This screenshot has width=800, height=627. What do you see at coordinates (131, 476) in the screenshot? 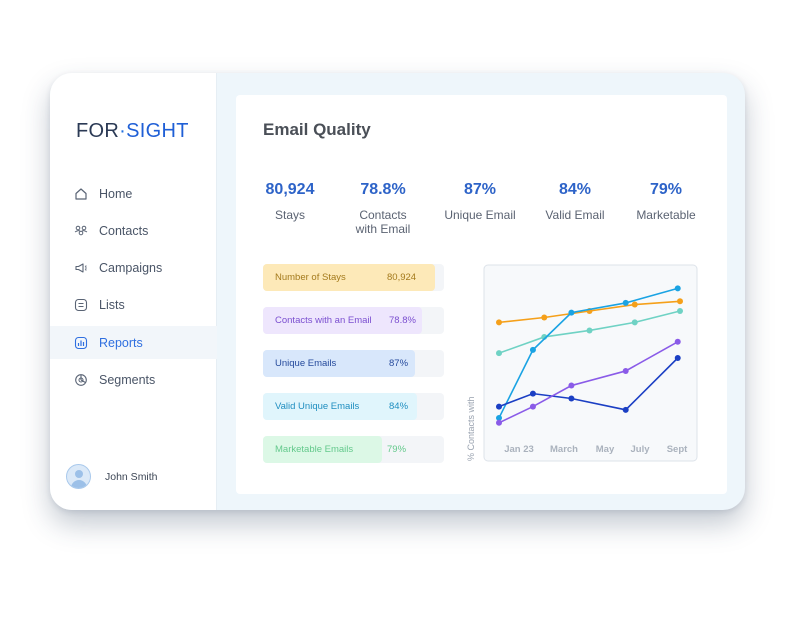
I see `user-name: John Smith` at bounding box center [131, 476].